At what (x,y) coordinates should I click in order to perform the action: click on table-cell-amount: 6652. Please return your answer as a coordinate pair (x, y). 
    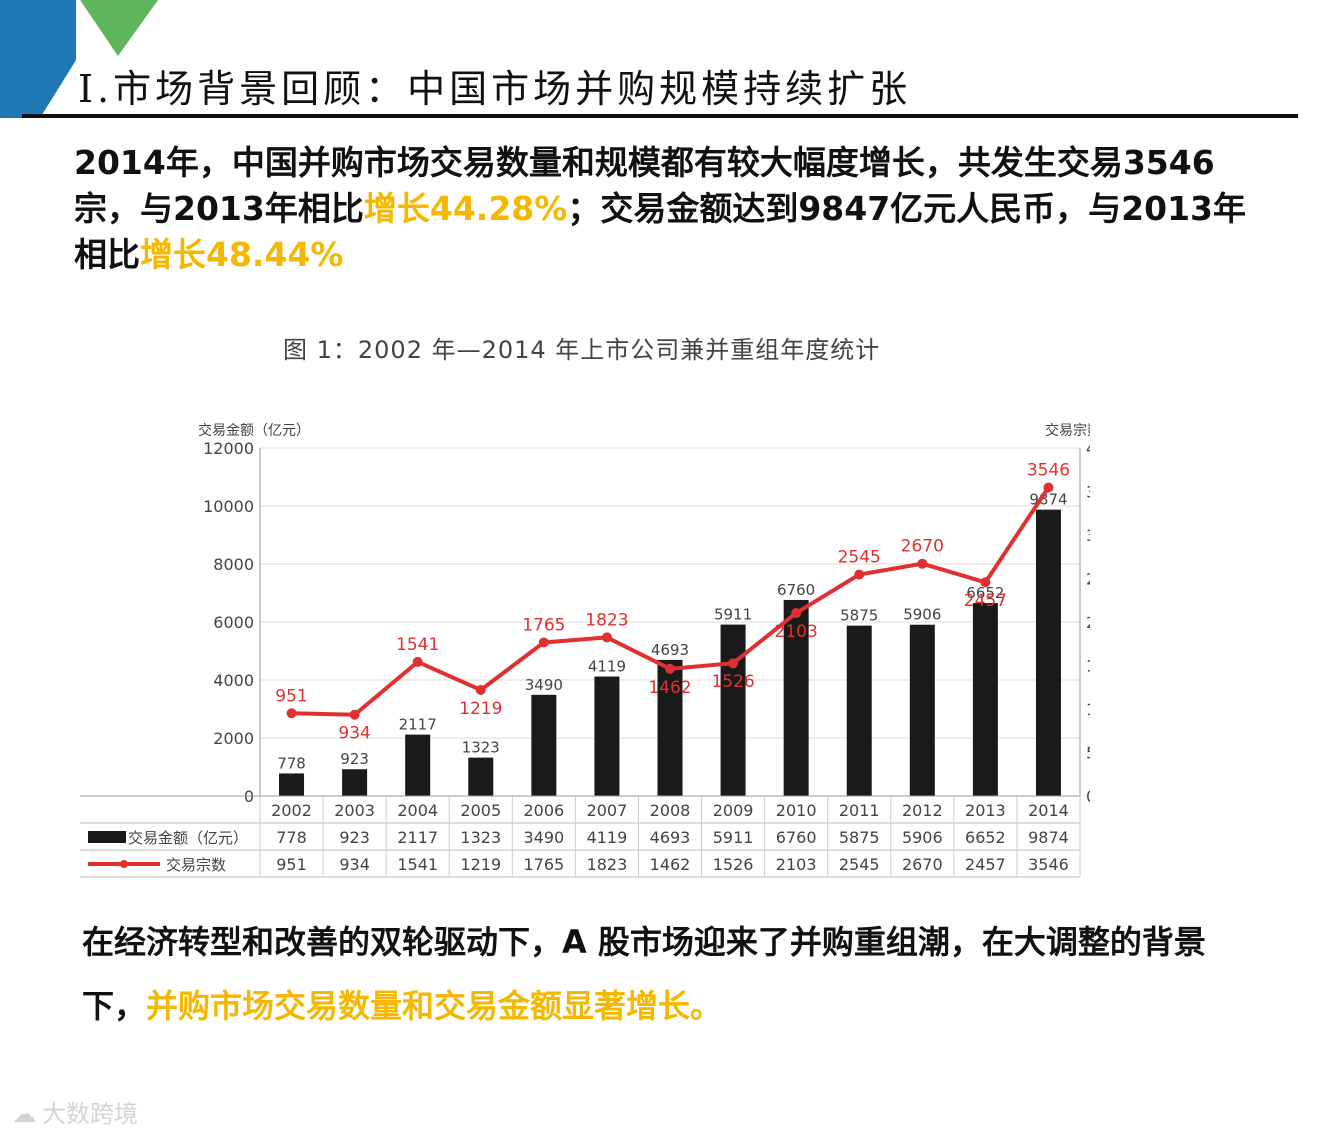
    Looking at the image, I should click on (985, 837).